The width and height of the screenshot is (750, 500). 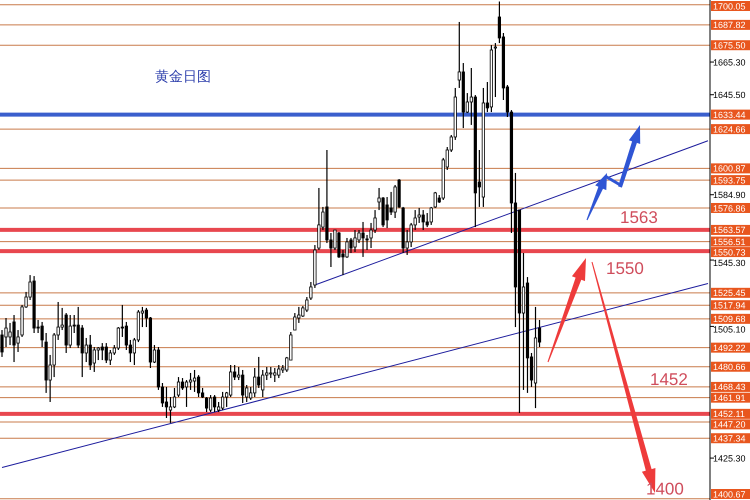 I want to click on ref-line-label: 1492.22, so click(x=729, y=347).